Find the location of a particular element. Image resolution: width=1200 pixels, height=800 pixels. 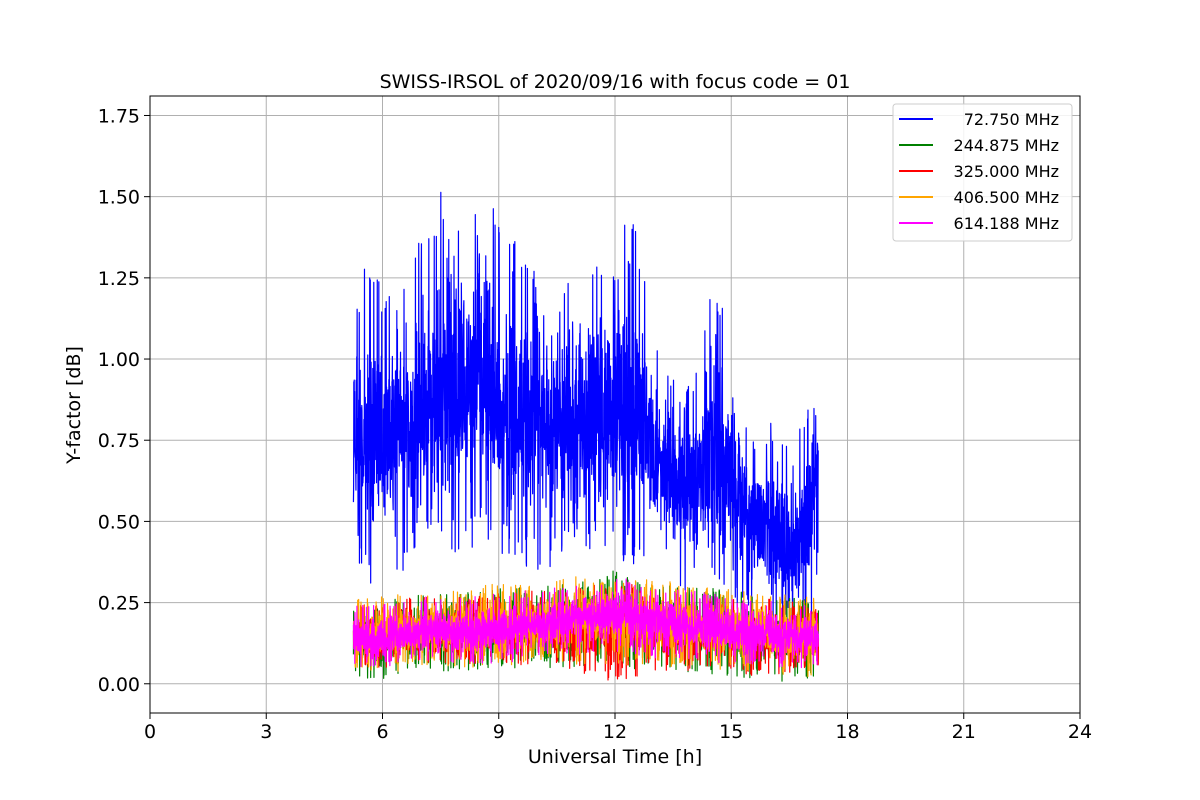

y-tick-label: 1.50 is located at coordinates (119, 198).